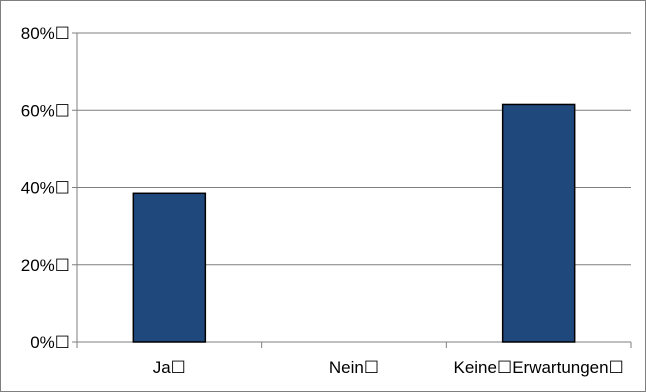  Describe the element at coordinates (538, 367) in the screenshot. I see `x-tick-label: Keine☐Erwartungen☐` at that location.